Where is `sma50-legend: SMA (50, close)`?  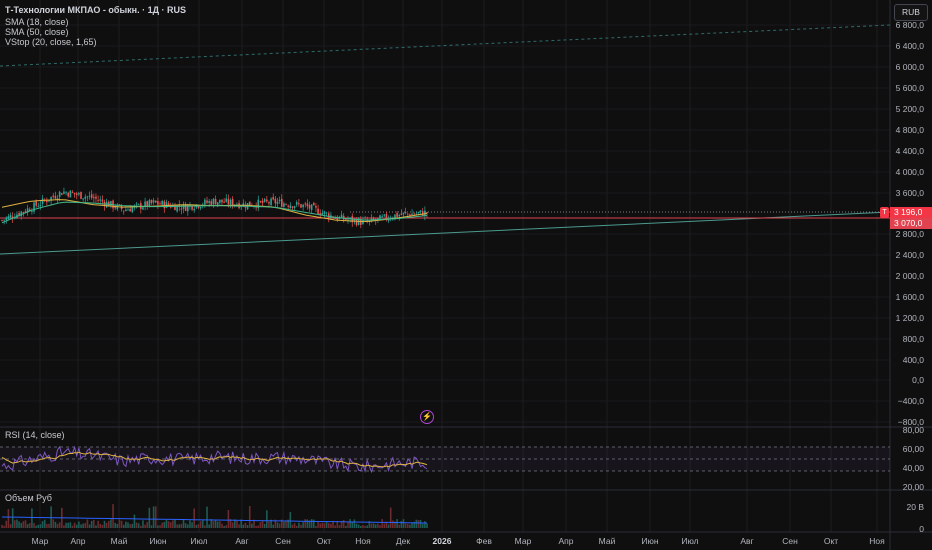
sma50-legend: SMA (50, close) is located at coordinates (37, 32).